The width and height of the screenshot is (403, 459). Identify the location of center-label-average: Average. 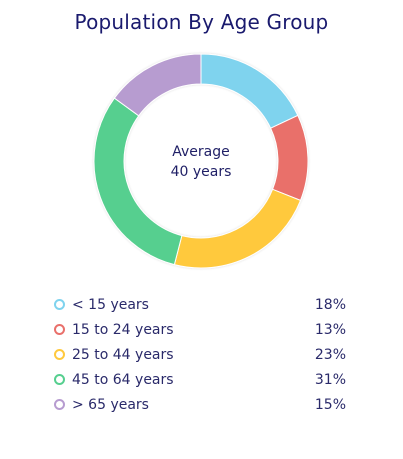
(201, 152).